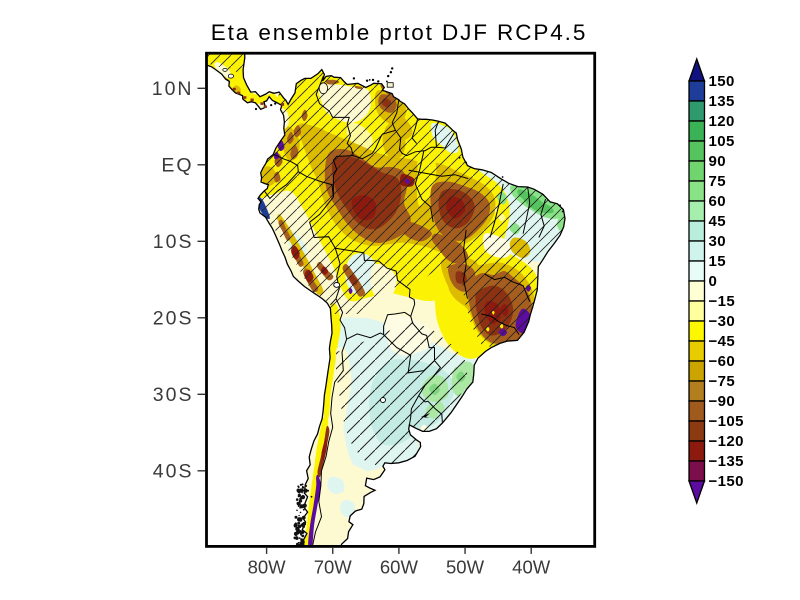 The width and height of the screenshot is (800, 600). What do you see at coordinates (173, 89) in the screenshot?
I see `svg-text: 10N` at bounding box center [173, 89].